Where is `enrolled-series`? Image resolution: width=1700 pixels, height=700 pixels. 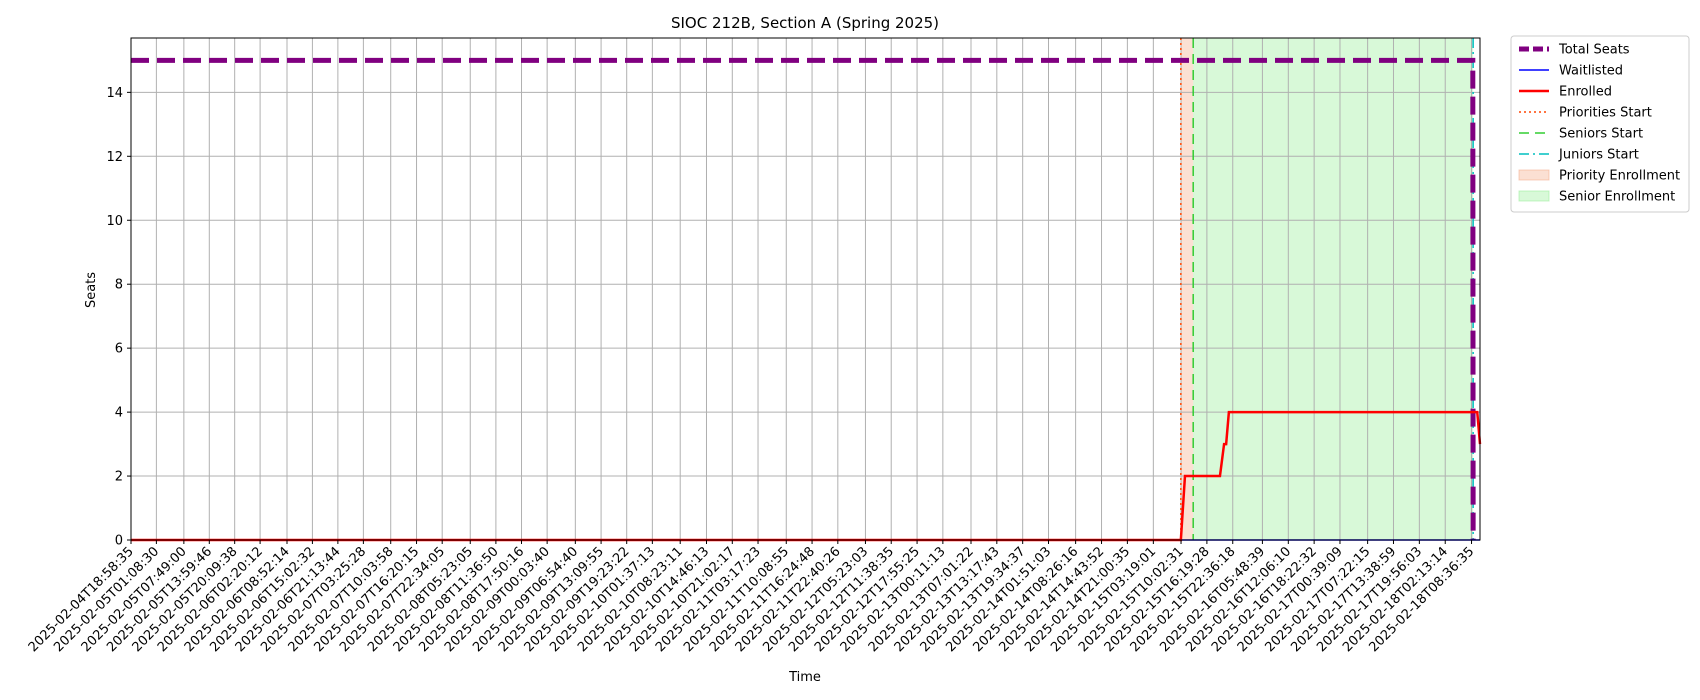 enrolled-series is located at coordinates (806, 476).